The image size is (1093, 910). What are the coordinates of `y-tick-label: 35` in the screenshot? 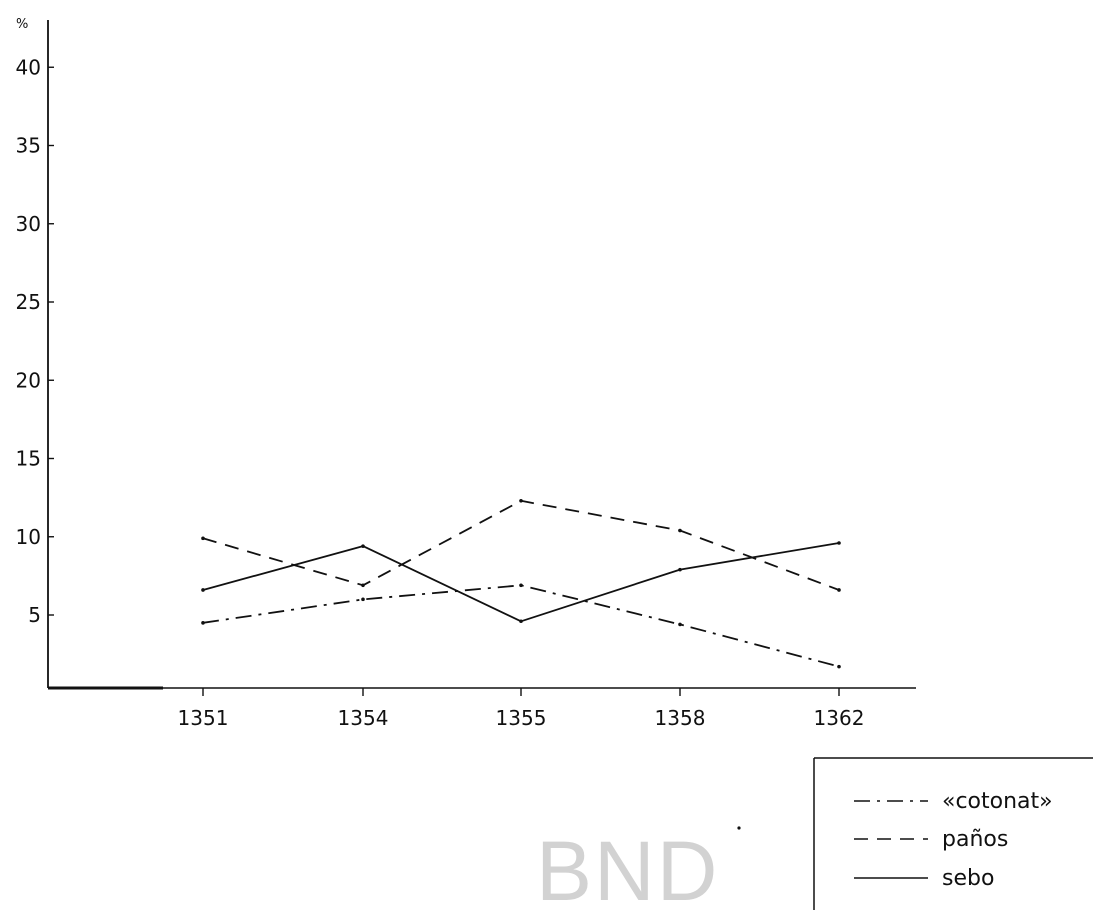 It's located at (28, 146).